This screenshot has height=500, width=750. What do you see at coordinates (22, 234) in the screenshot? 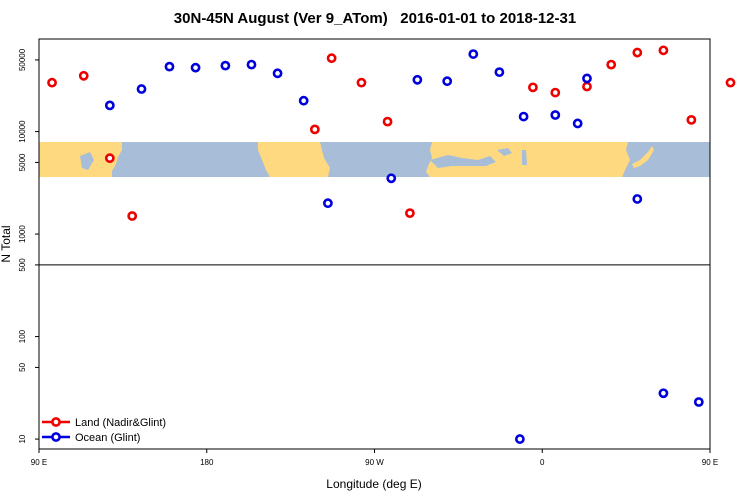
I see `y-tick-label: 1000` at bounding box center [22, 234].